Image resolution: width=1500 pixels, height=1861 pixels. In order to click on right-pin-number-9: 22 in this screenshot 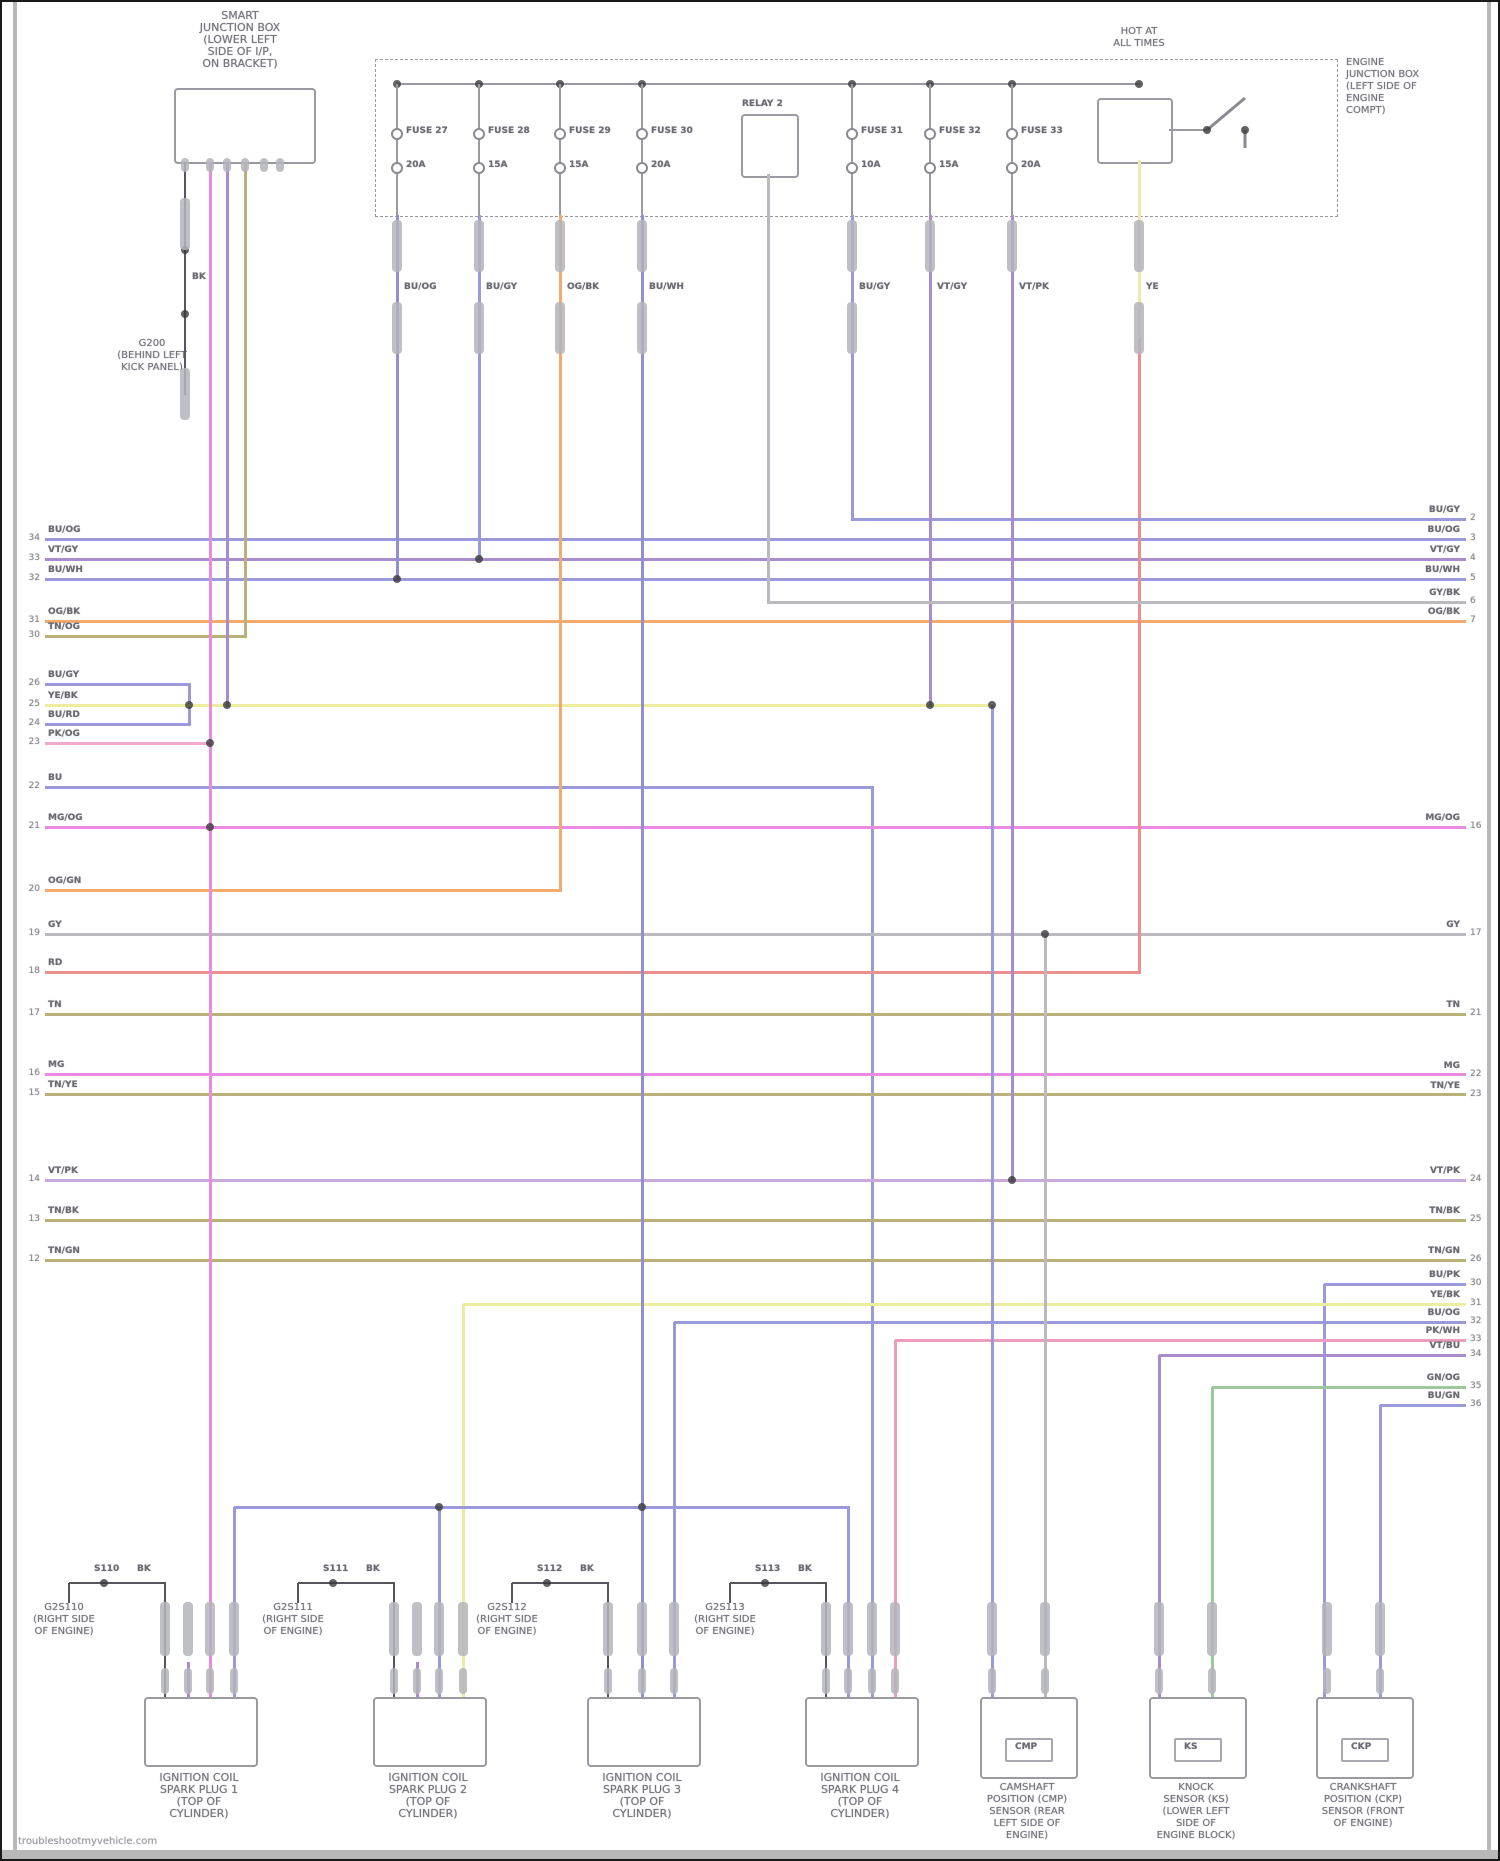, I will do `click(1476, 1074)`.